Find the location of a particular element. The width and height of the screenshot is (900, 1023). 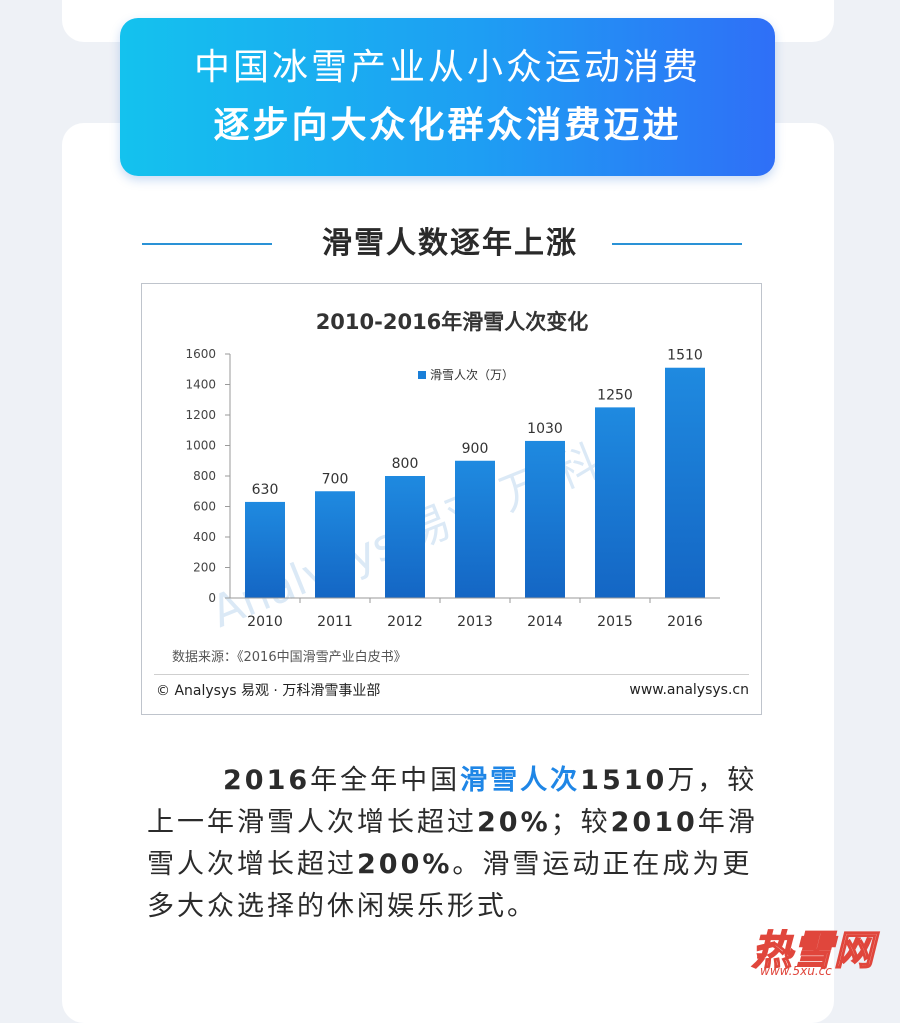

text-seg: 。滑雪运动正在成为更多大众选择的休闲娱乐形式。 is located at coordinates (450, 885).